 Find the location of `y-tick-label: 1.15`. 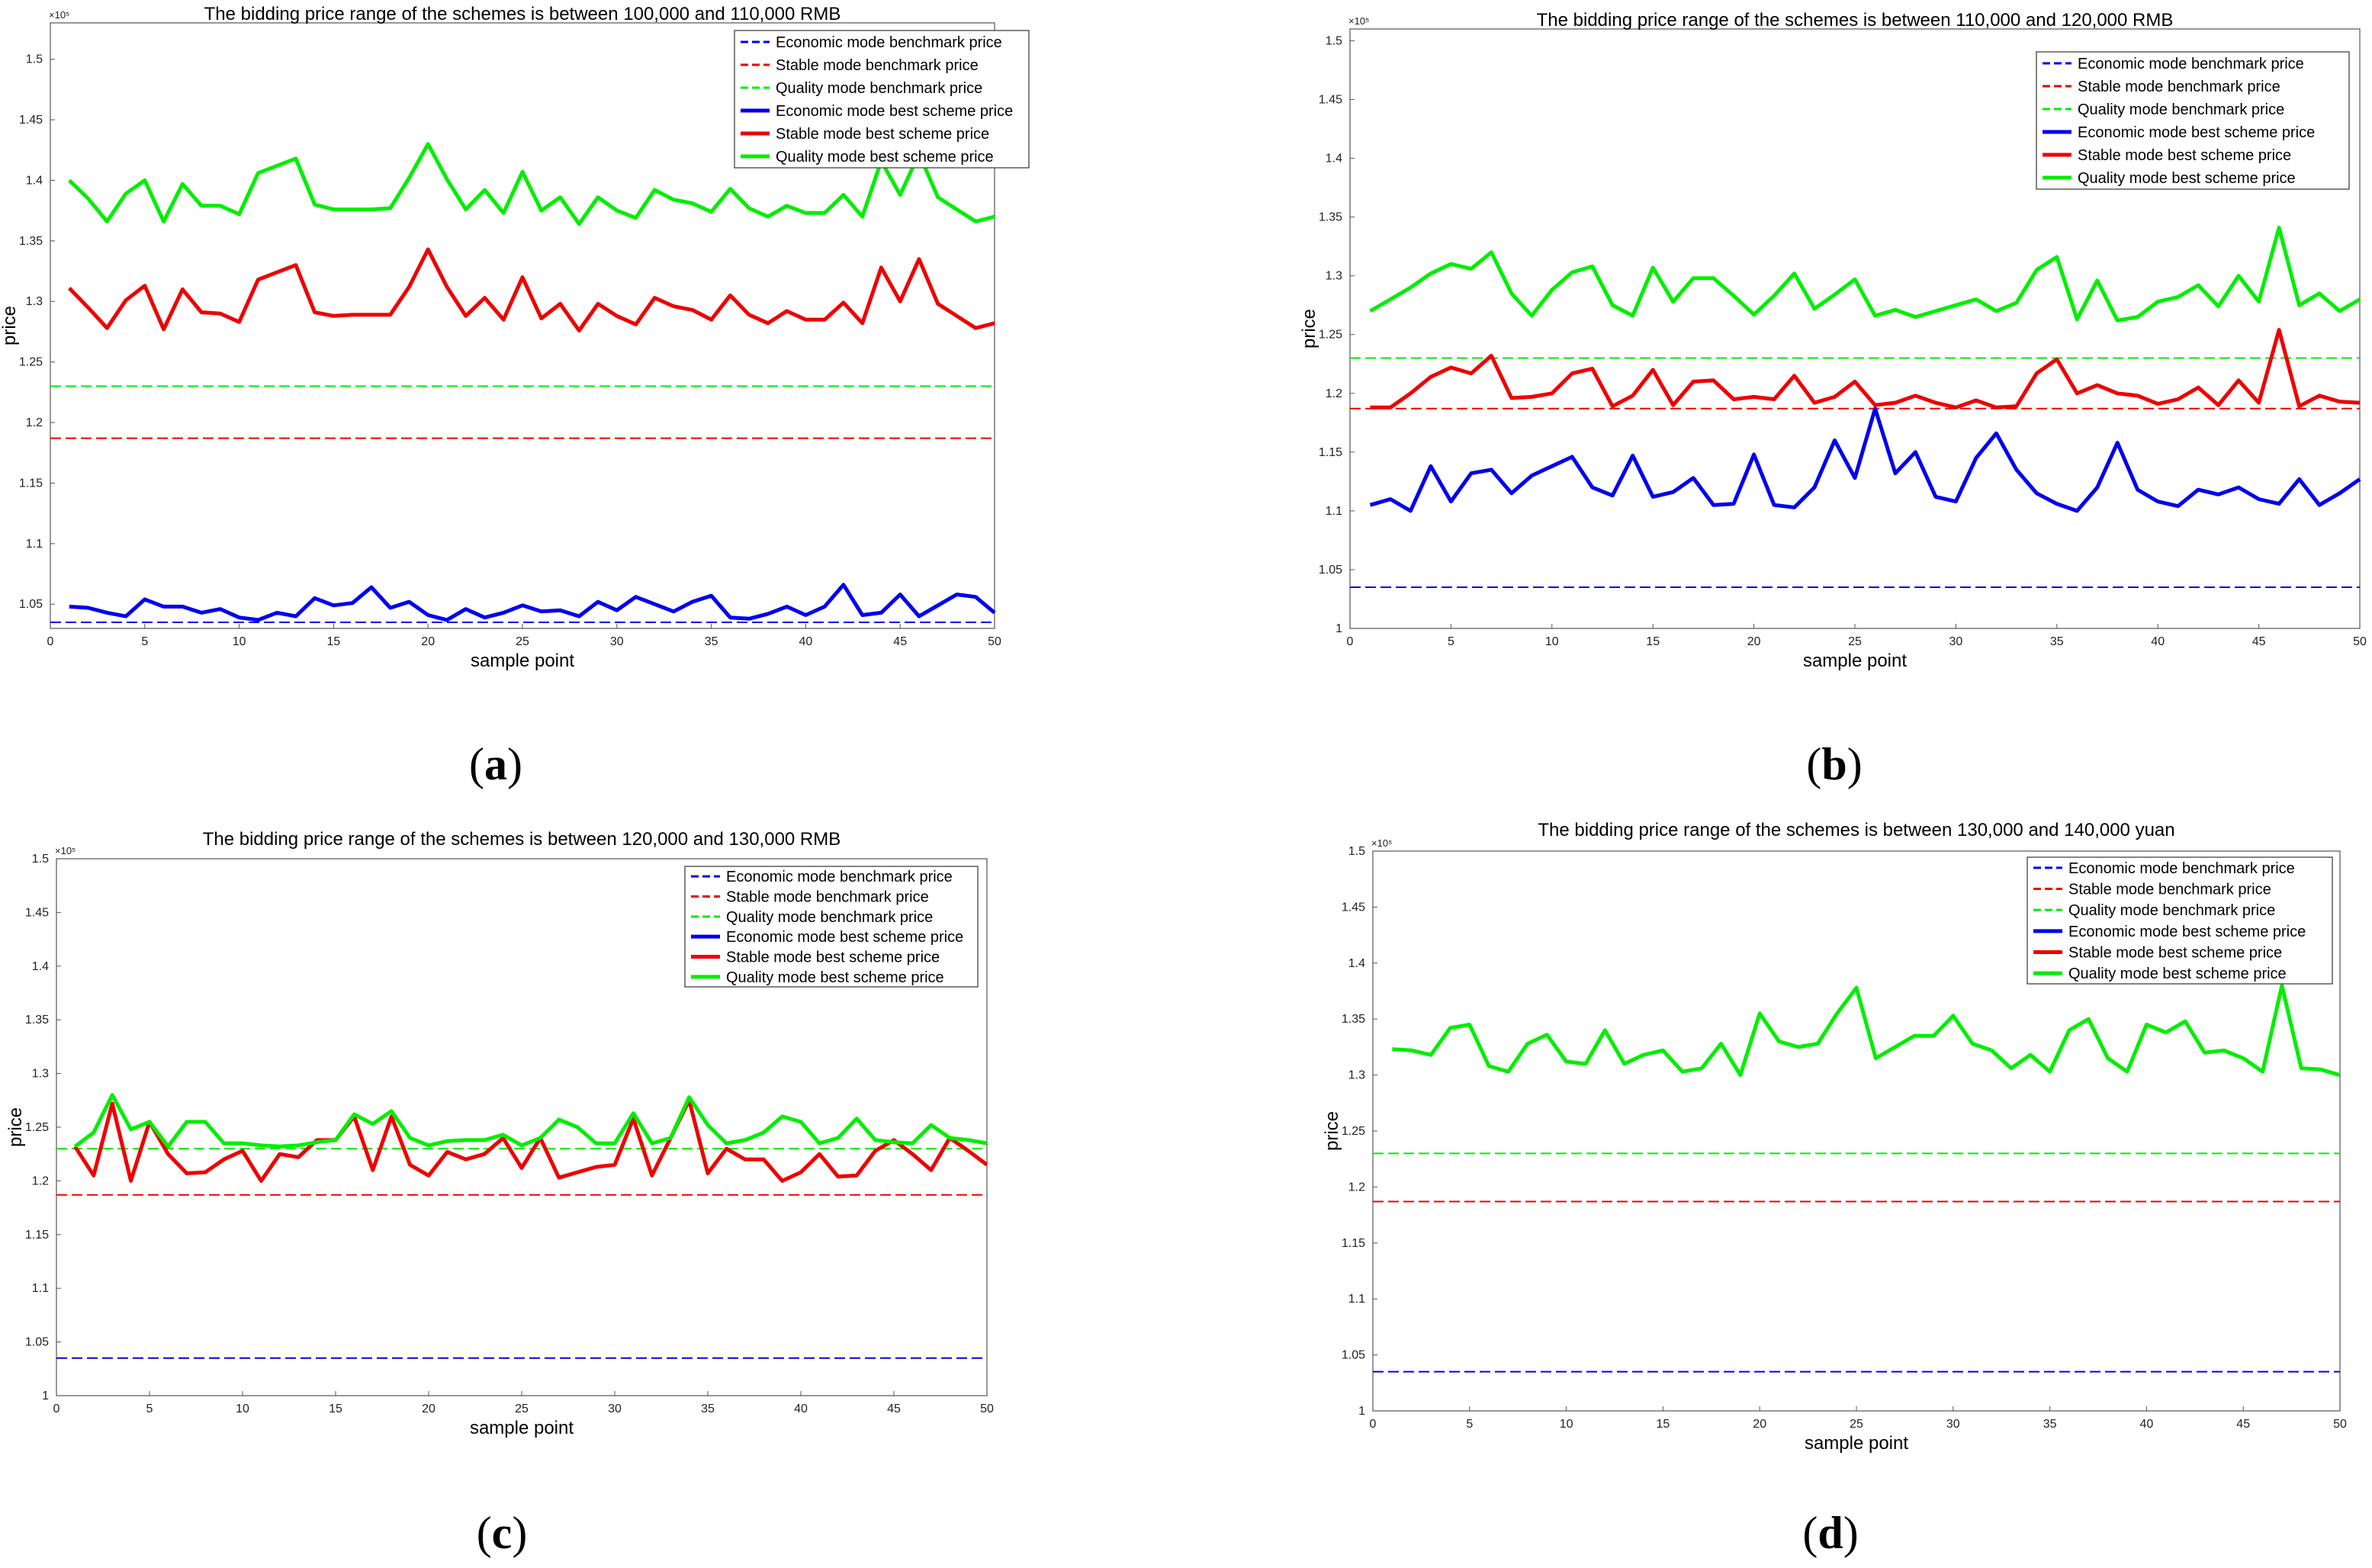

y-tick-label: 1.15 is located at coordinates (1353, 1243).